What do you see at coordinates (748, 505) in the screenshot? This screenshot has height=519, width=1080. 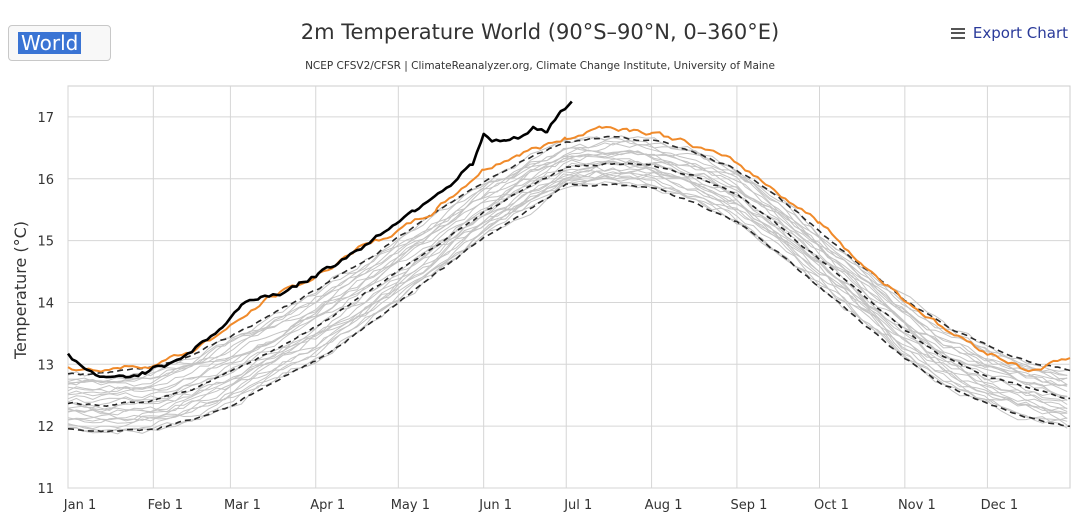 I see `x-tick-label: Sep 1` at bounding box center [748, 505].